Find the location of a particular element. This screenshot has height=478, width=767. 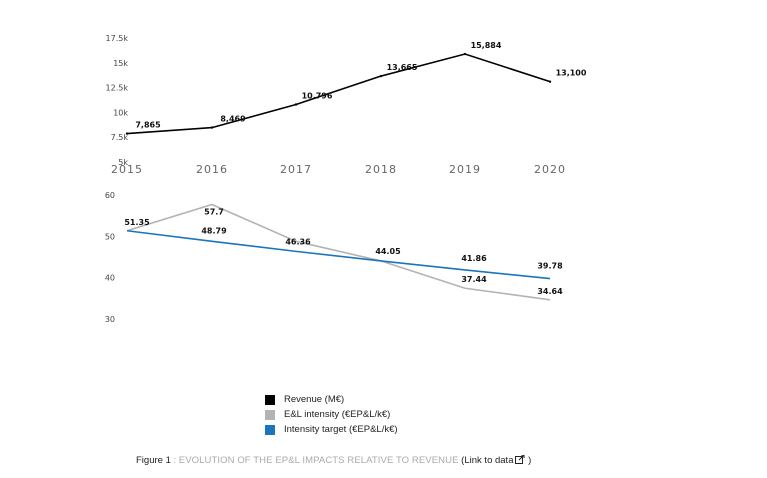

top-y-tick-label: 12.5k is located at coordinates (117, 88).